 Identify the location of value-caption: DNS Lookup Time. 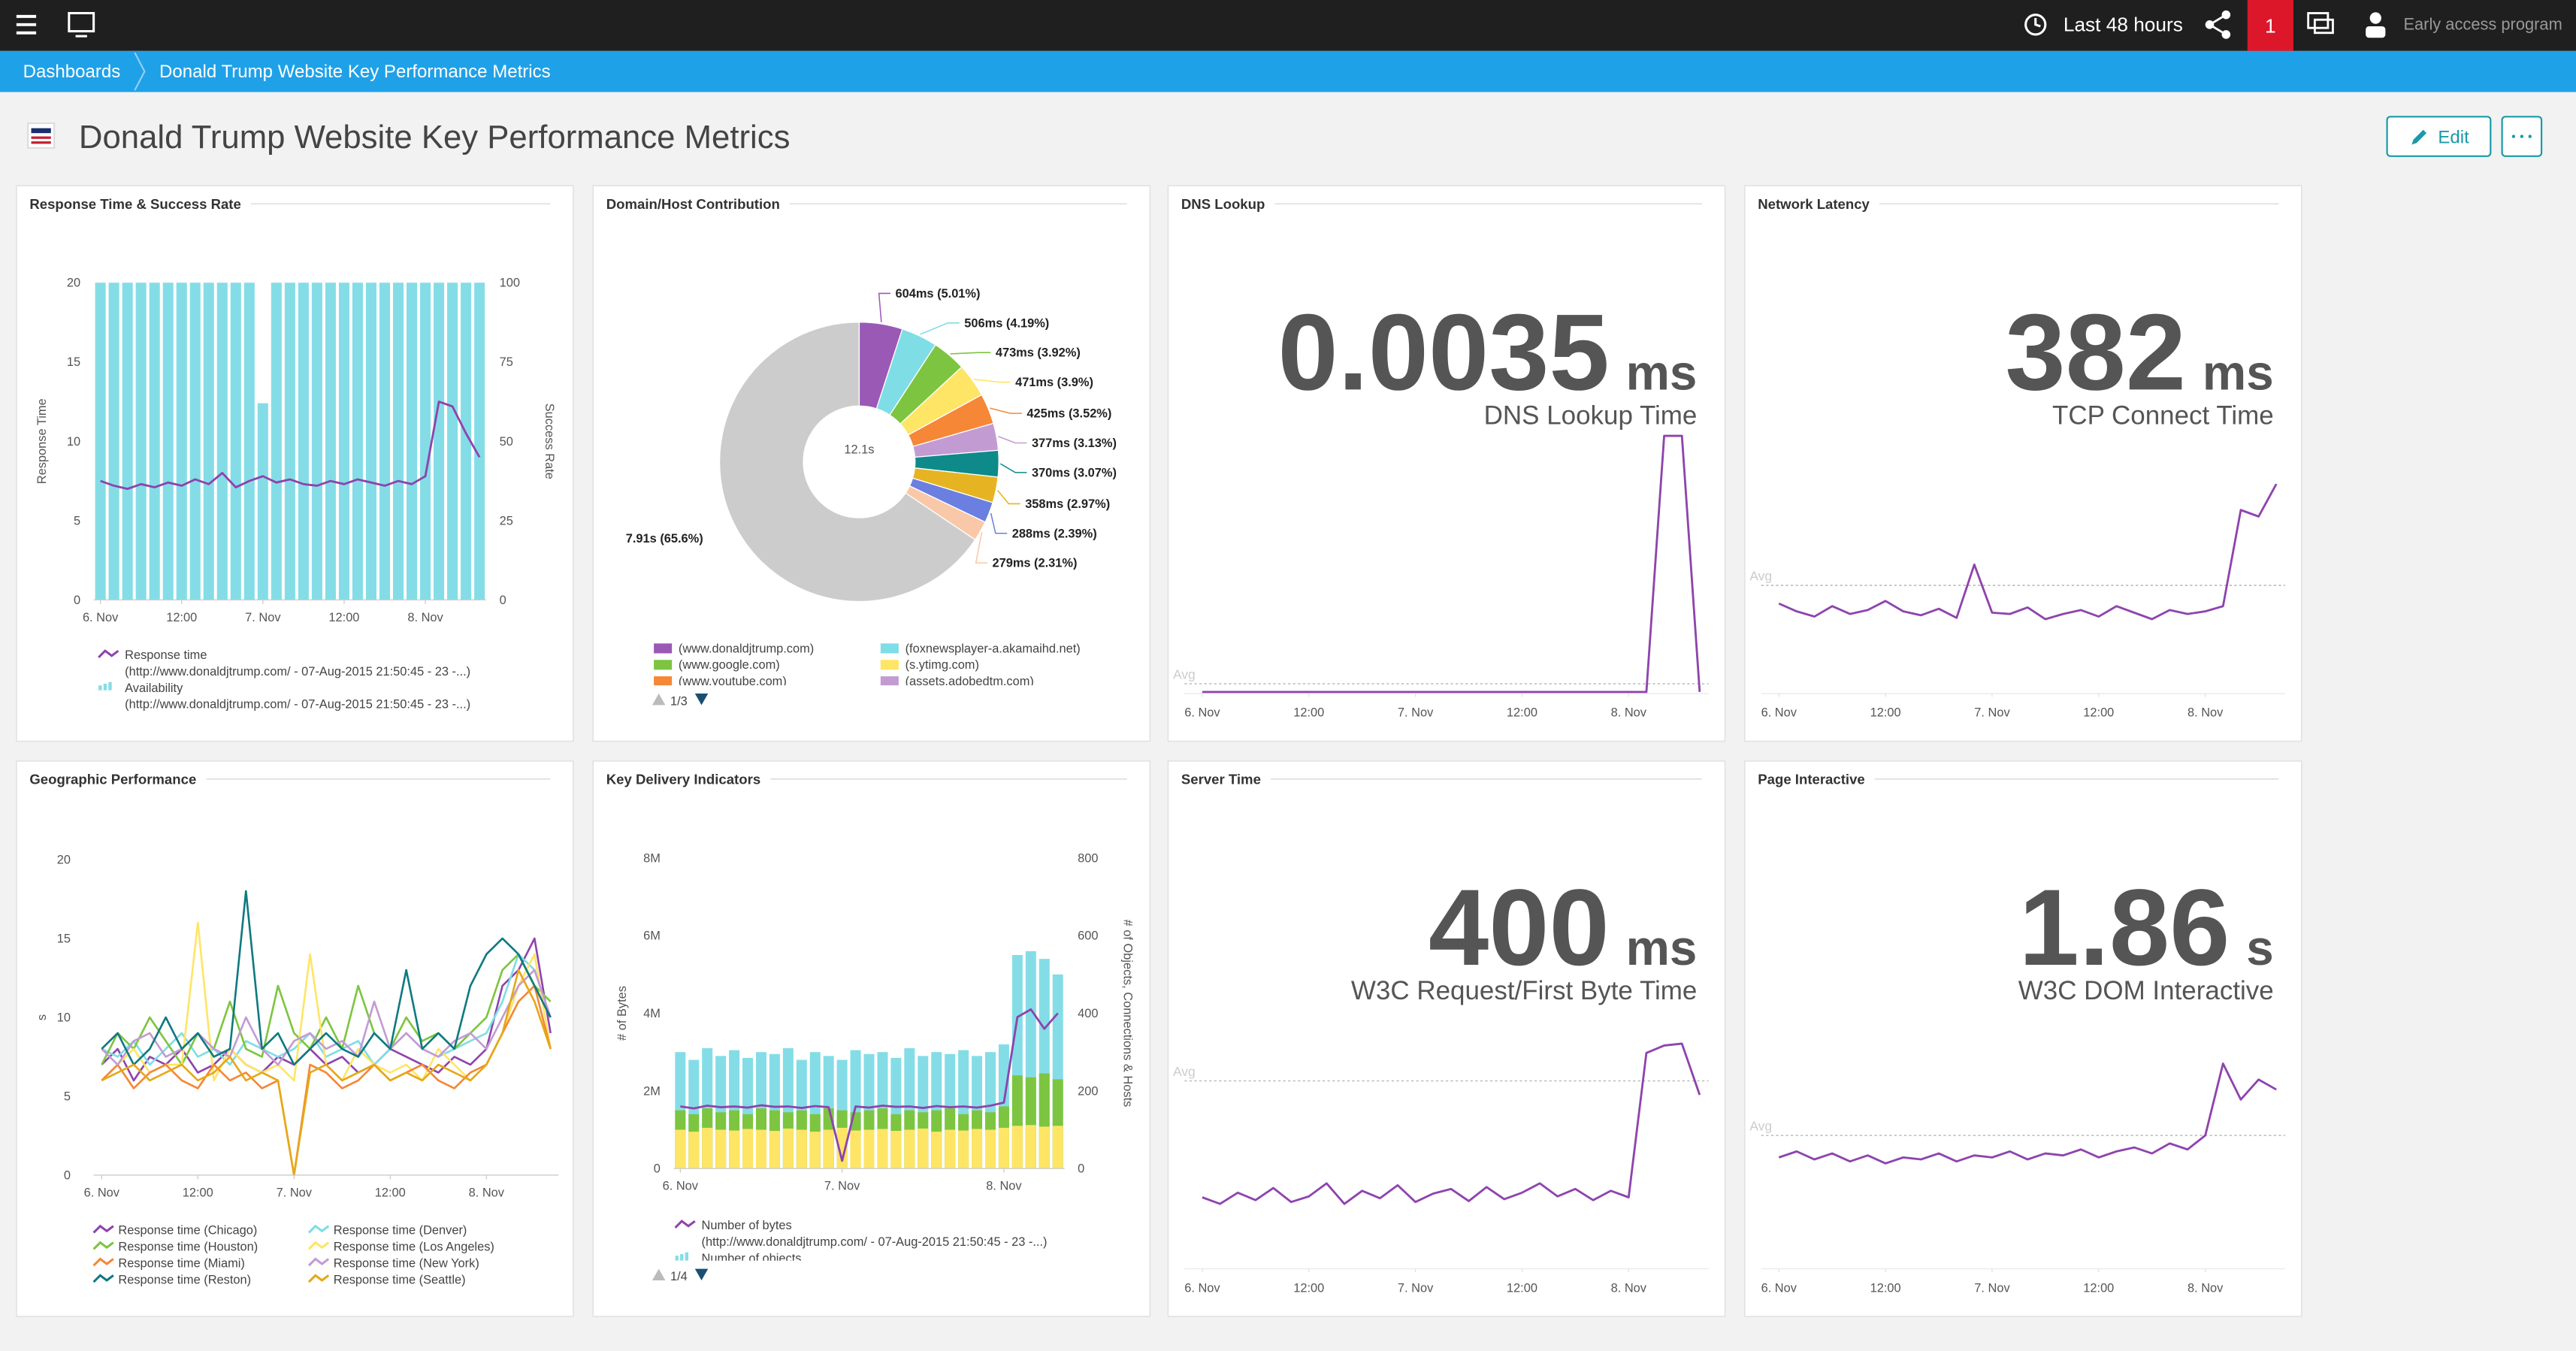
(1591, 415).